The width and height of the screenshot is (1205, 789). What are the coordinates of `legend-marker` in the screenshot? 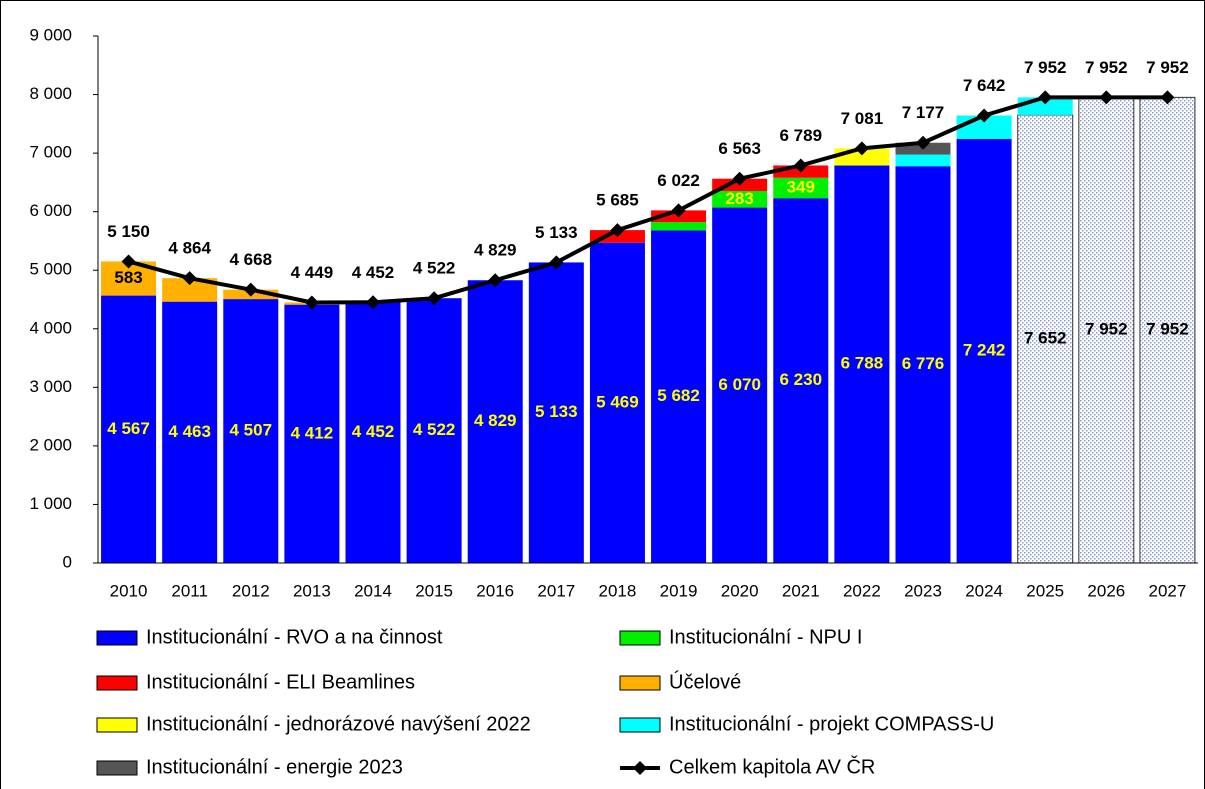 It's located at (640, 768).